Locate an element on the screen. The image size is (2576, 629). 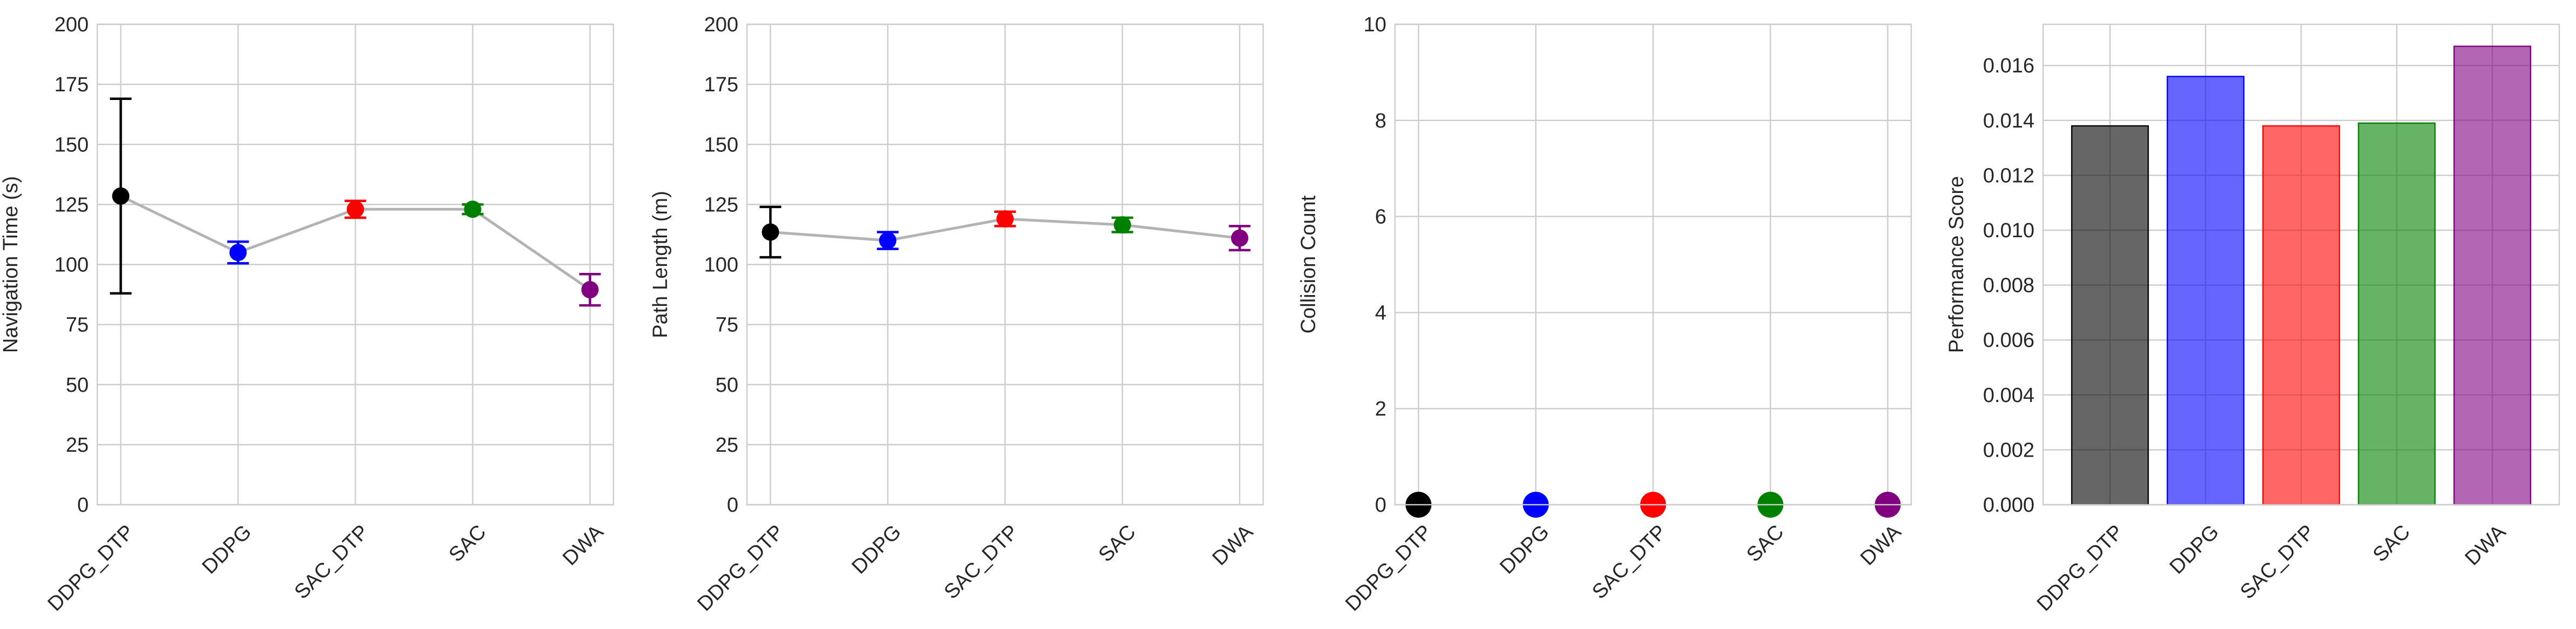
y-tick-label: 10 is located at coordinates (1375, 25).